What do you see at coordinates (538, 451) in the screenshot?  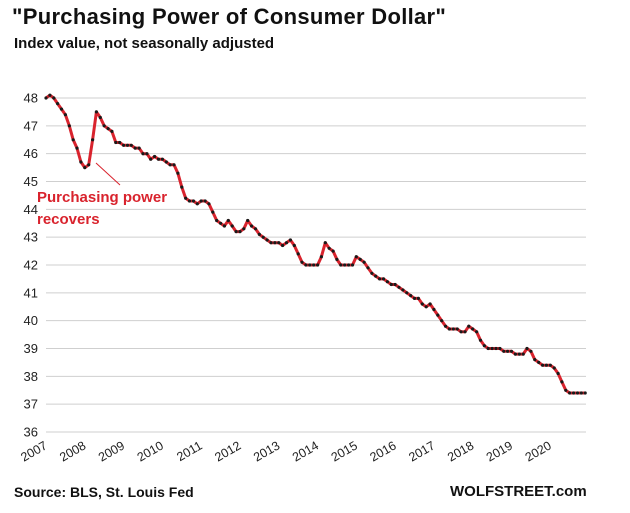 I see `x-tick-label: 2020` at bounding box center [538, 451].